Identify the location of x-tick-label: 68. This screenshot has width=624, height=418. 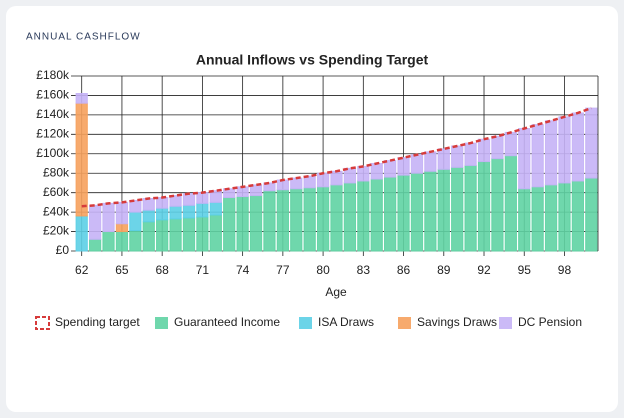
(162, 270).